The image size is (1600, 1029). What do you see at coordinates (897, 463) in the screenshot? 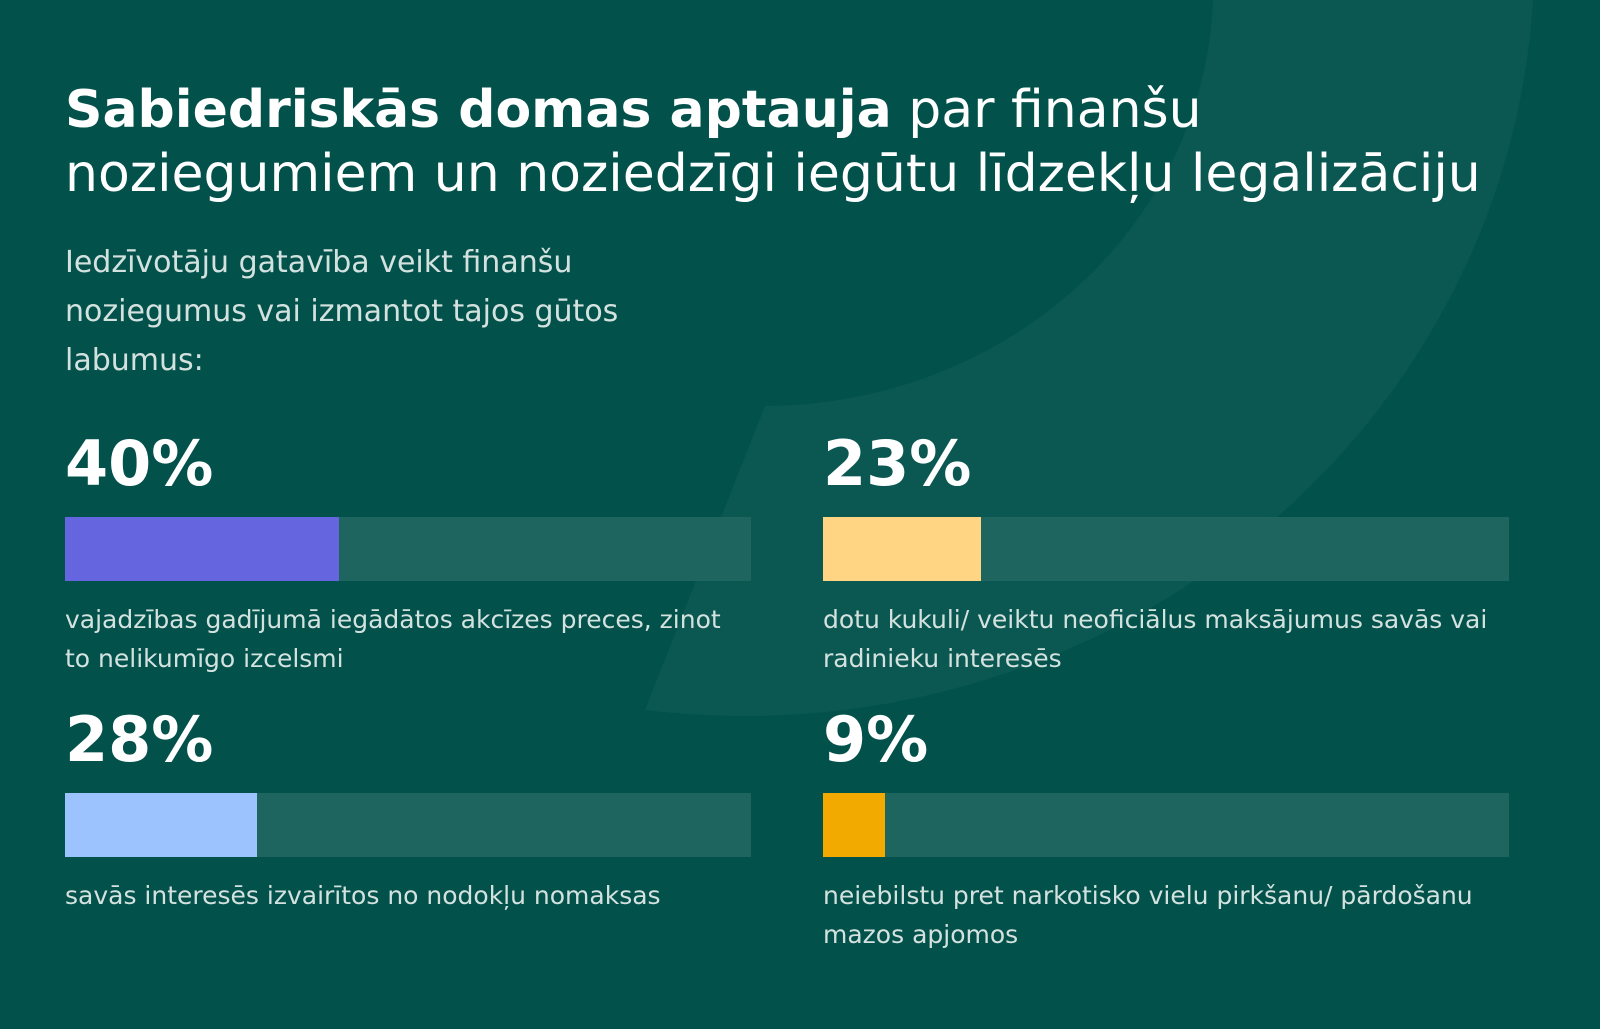
I see `stat-value: 23%` at bounding box center [897, 463].